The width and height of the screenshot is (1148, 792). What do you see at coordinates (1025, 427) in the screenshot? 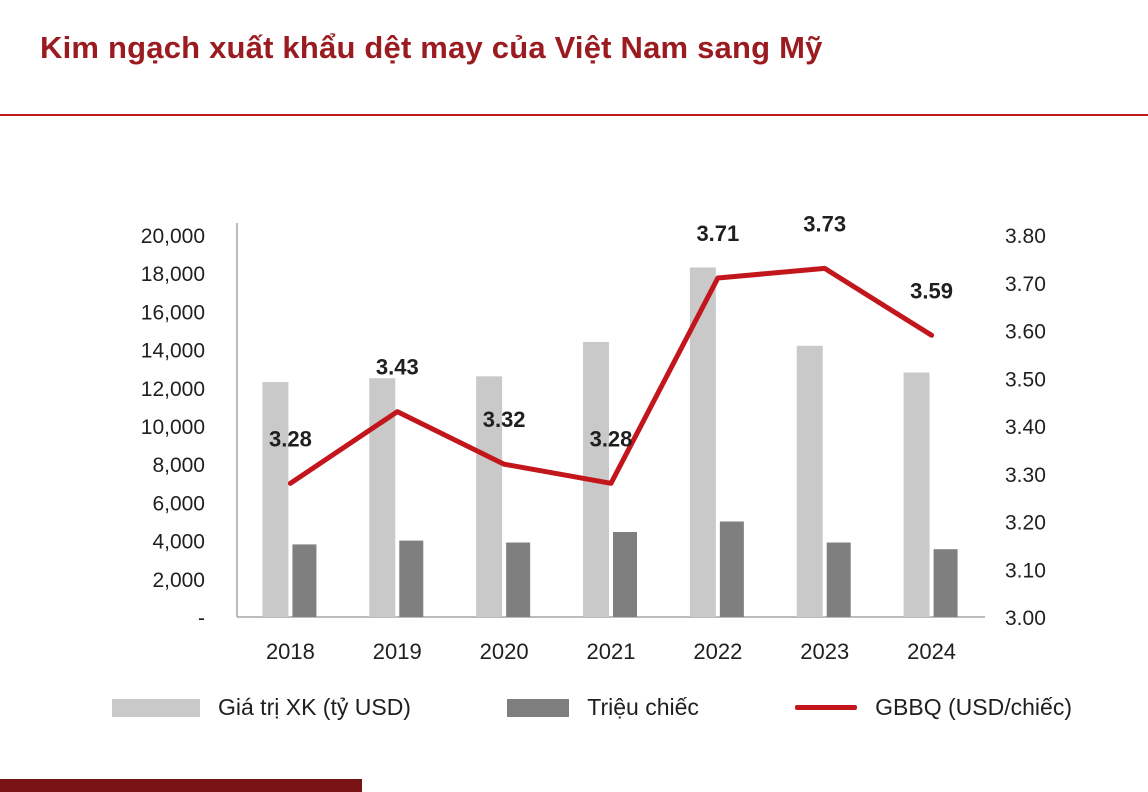
I see `right-axis-tick: 3.40` at bounding box center [1025, 427].